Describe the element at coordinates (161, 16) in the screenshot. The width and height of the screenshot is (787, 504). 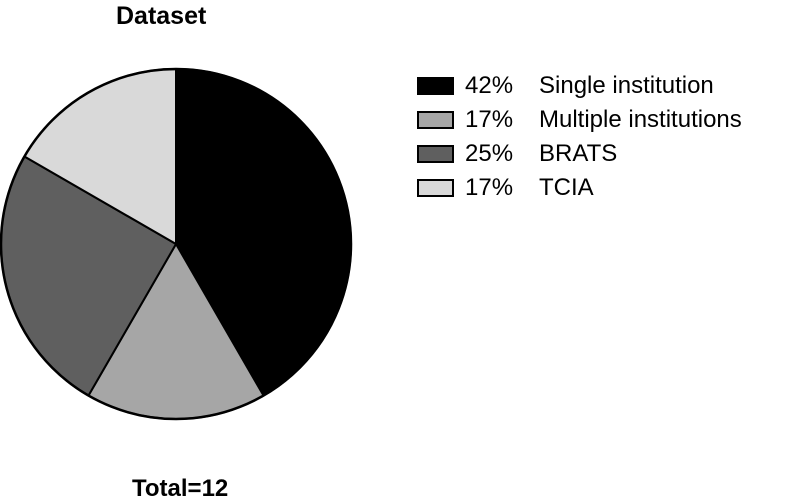
I see `chart-title: Dataset` at that location.